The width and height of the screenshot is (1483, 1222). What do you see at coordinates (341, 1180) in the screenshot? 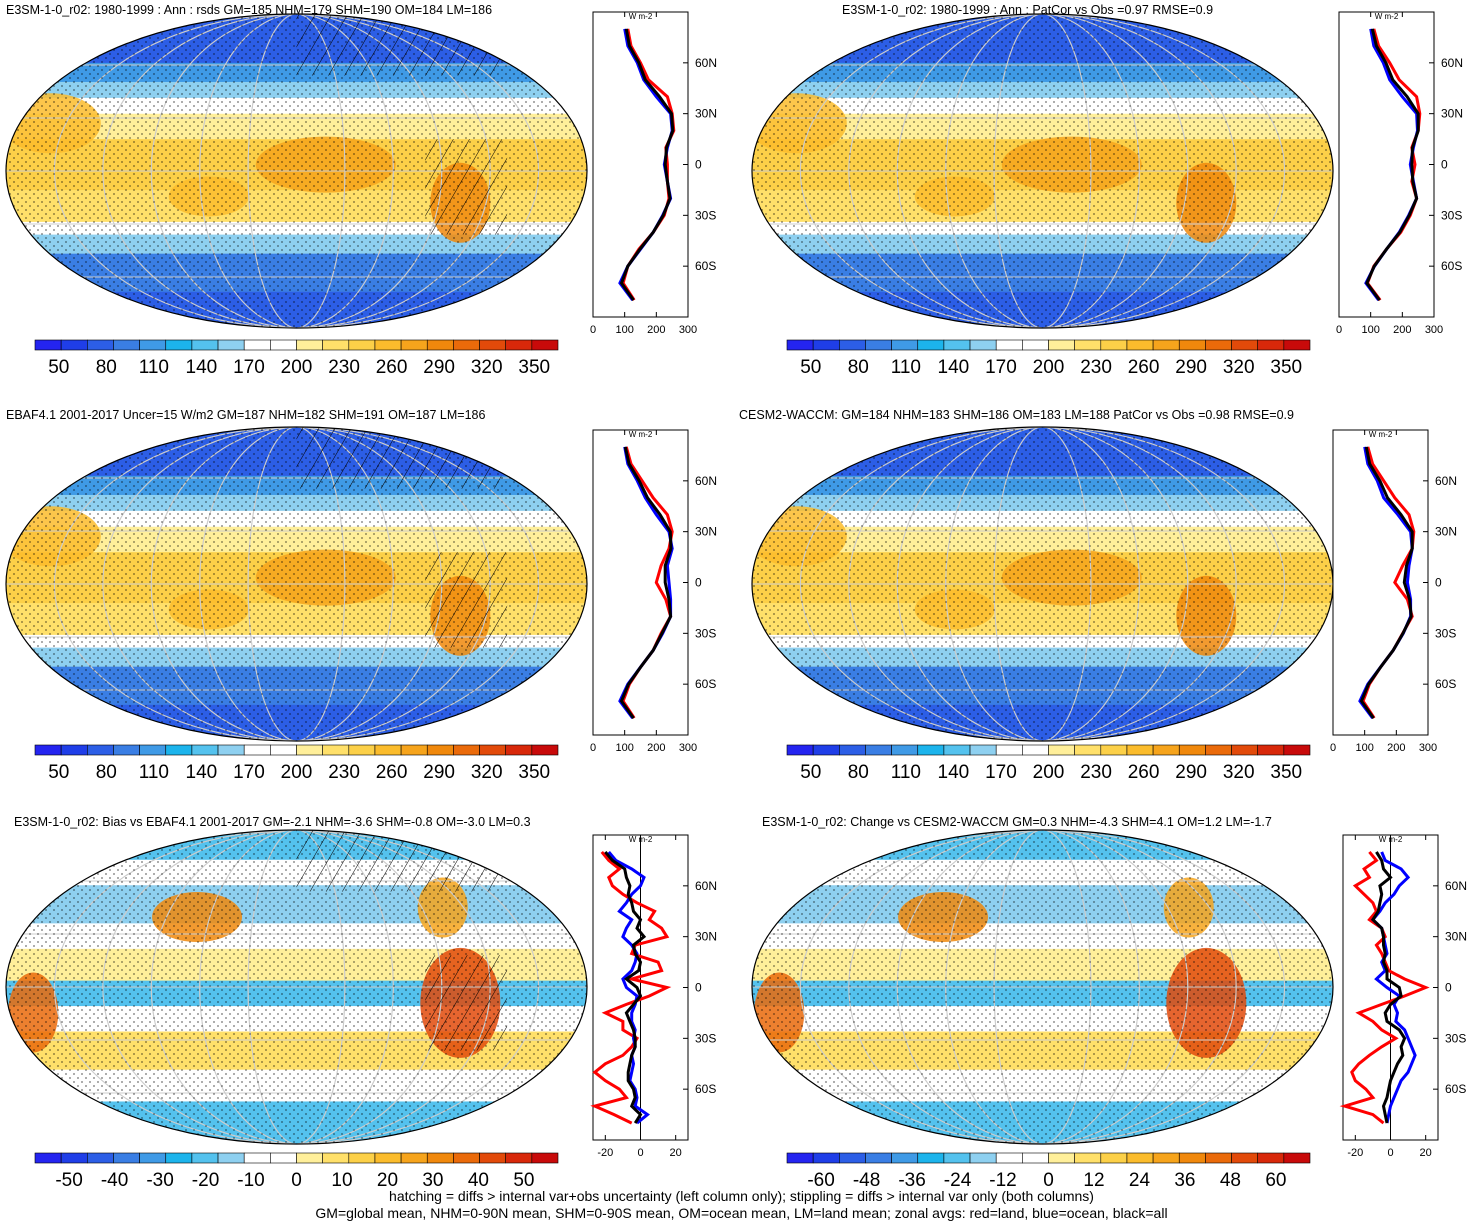
I see `colorbar-tick-label: 10` at bounding box center [341, 1180].